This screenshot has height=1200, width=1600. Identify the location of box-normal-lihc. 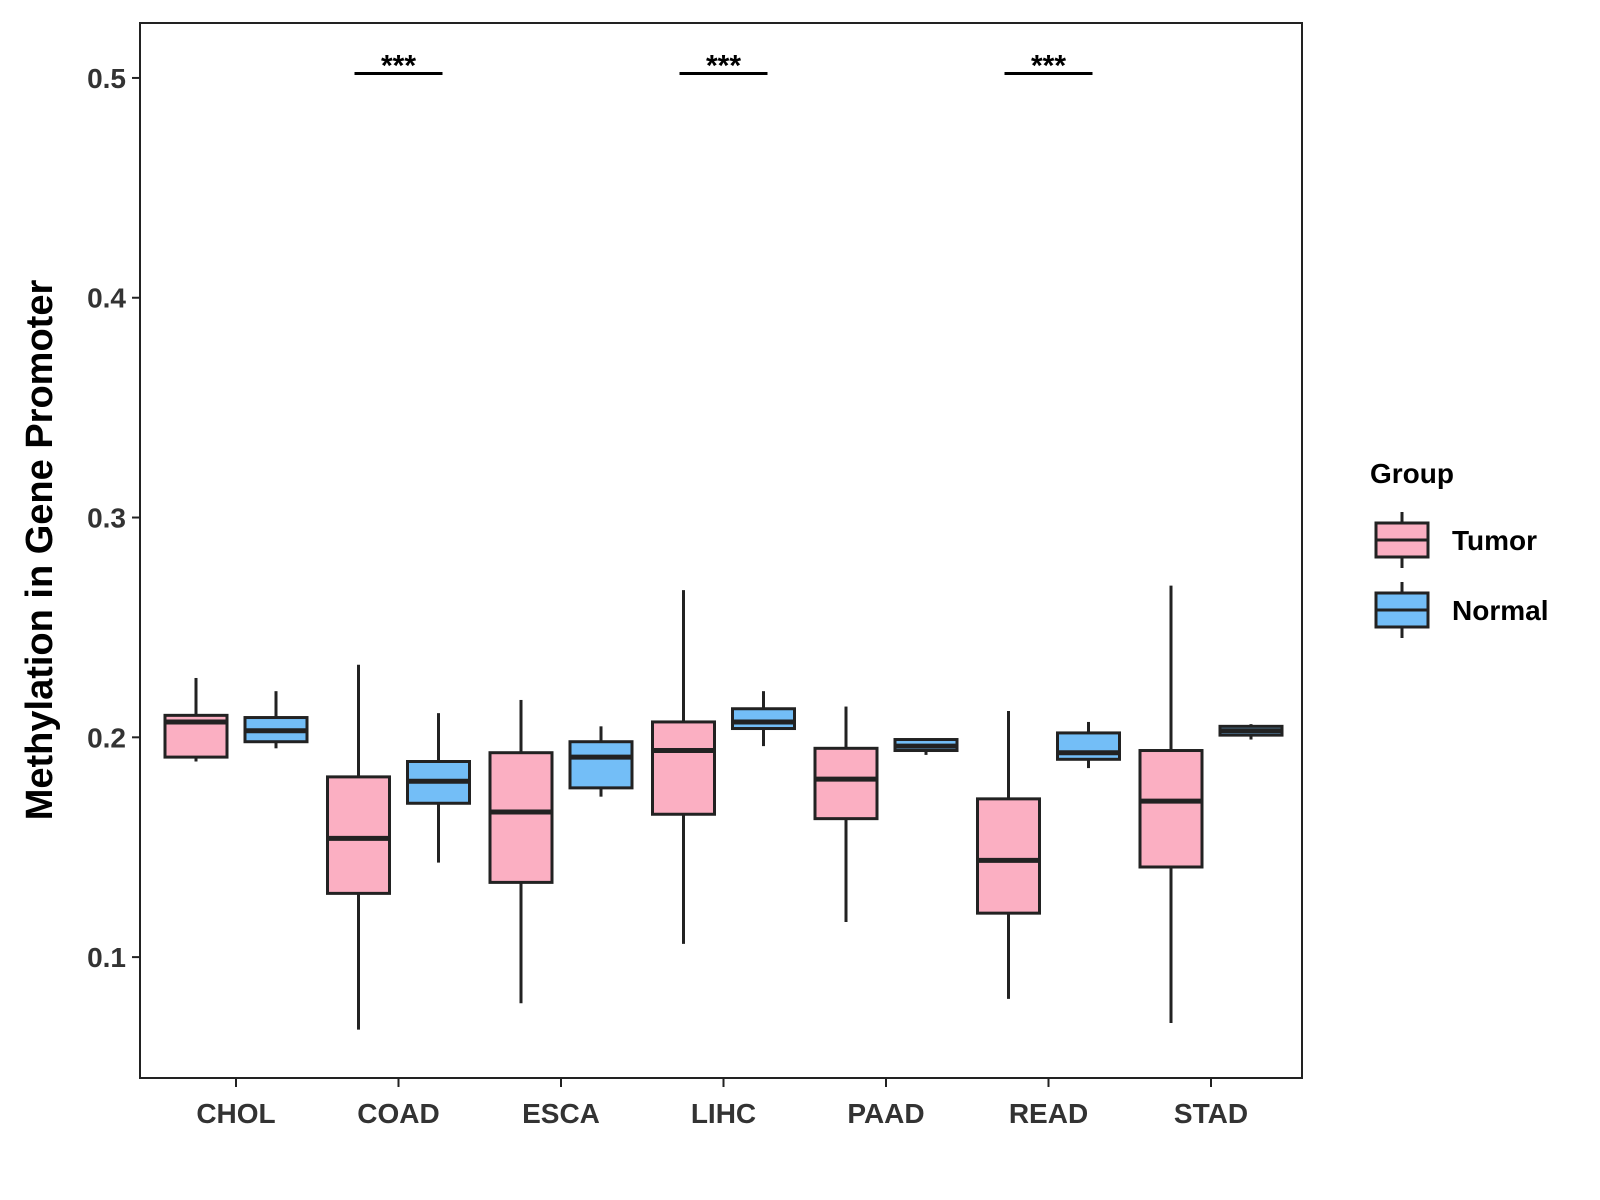
(763, 719).